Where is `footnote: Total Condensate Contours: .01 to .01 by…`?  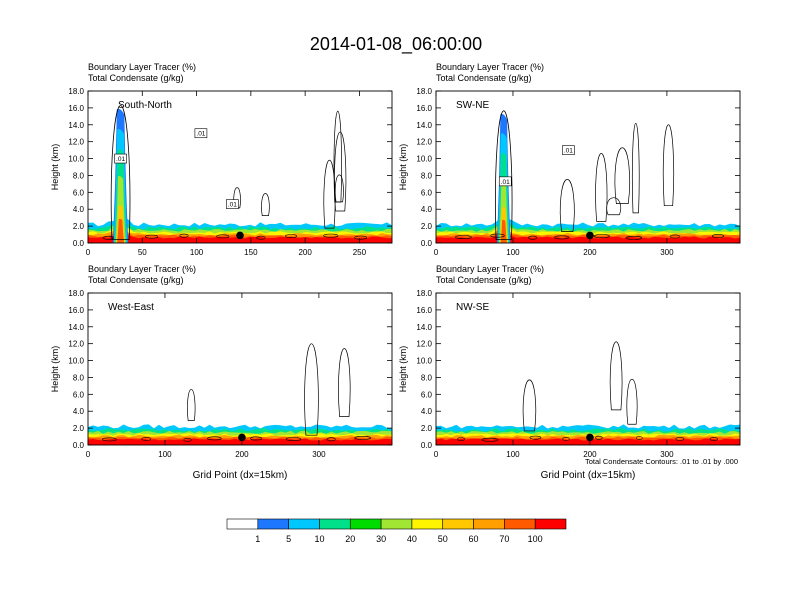 footnote: Total Condensate Contours: .01 to .01 by… is located at coordinates (661, 461).